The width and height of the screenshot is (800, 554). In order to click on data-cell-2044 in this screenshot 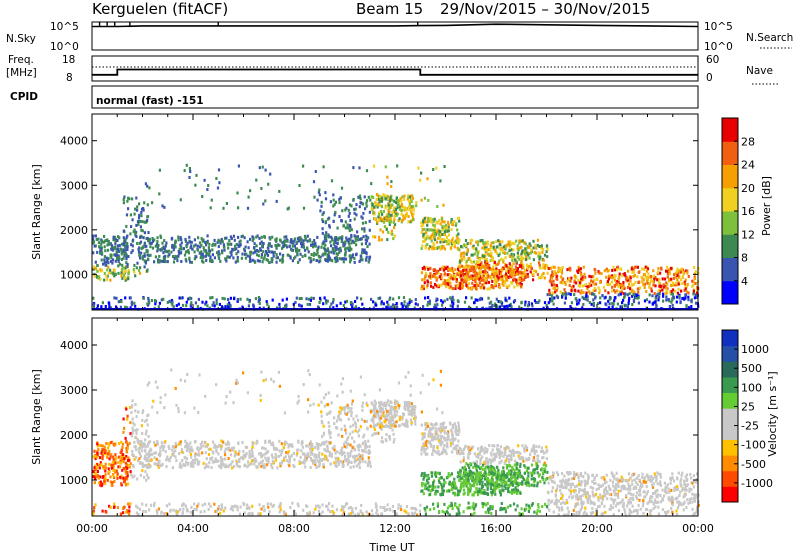, I will do `click(492, 272)`.